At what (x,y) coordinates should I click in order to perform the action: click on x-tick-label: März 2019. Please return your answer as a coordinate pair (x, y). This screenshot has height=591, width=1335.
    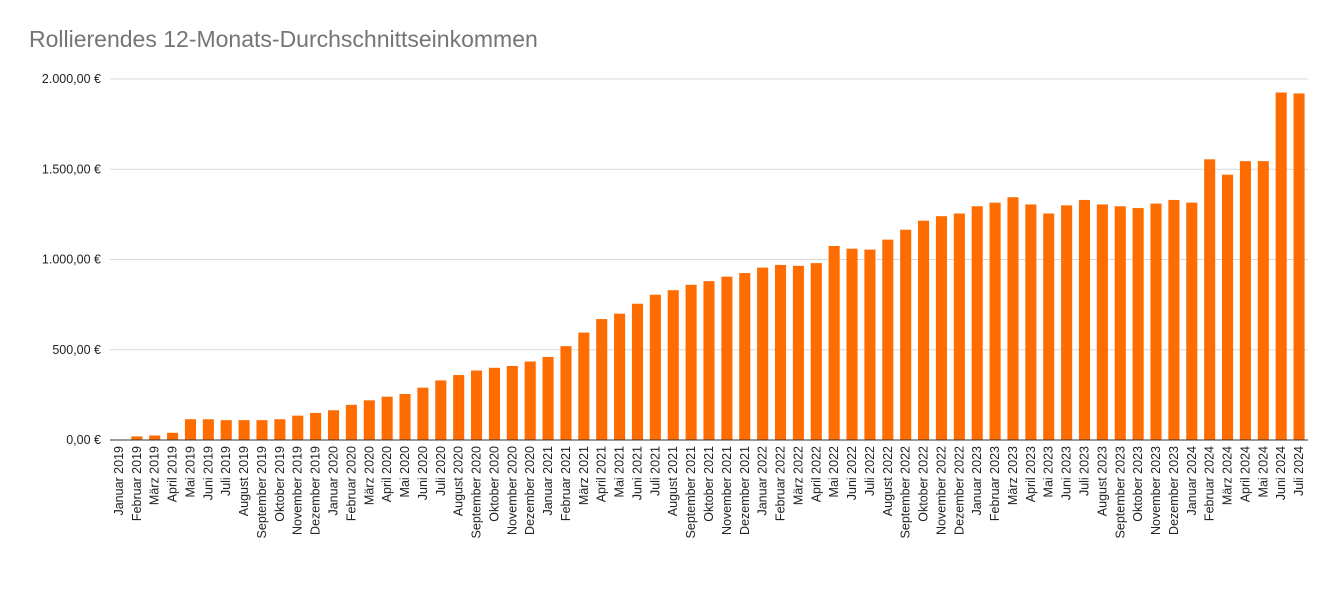
    Looking at the image, I should click on (155, 475).